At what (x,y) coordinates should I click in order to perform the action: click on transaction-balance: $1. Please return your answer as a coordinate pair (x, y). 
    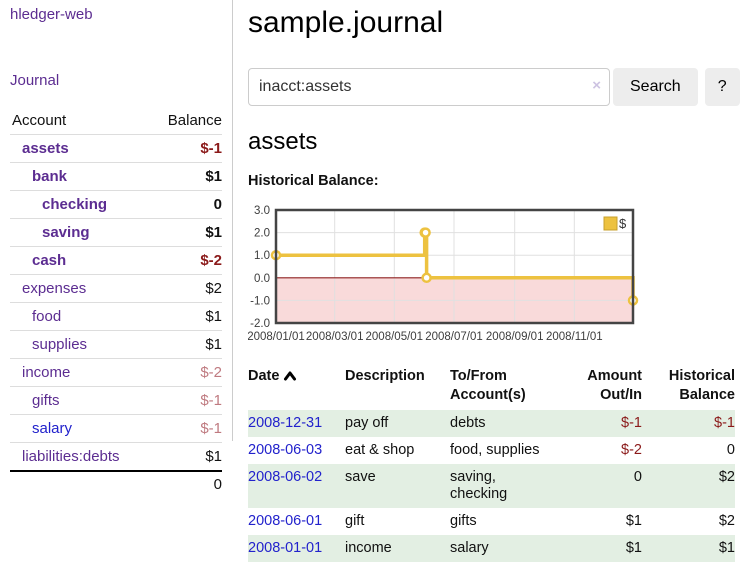
    Looking at the image, I should click on (726, 548).